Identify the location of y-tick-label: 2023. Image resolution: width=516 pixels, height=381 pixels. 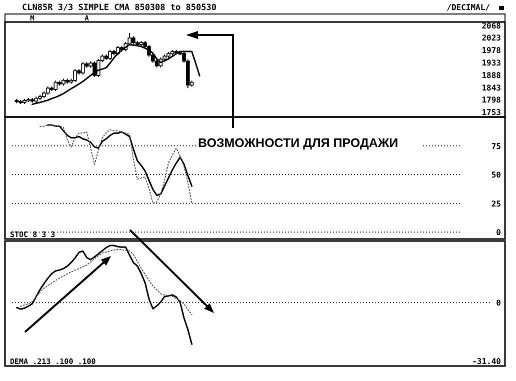
(492, 38).